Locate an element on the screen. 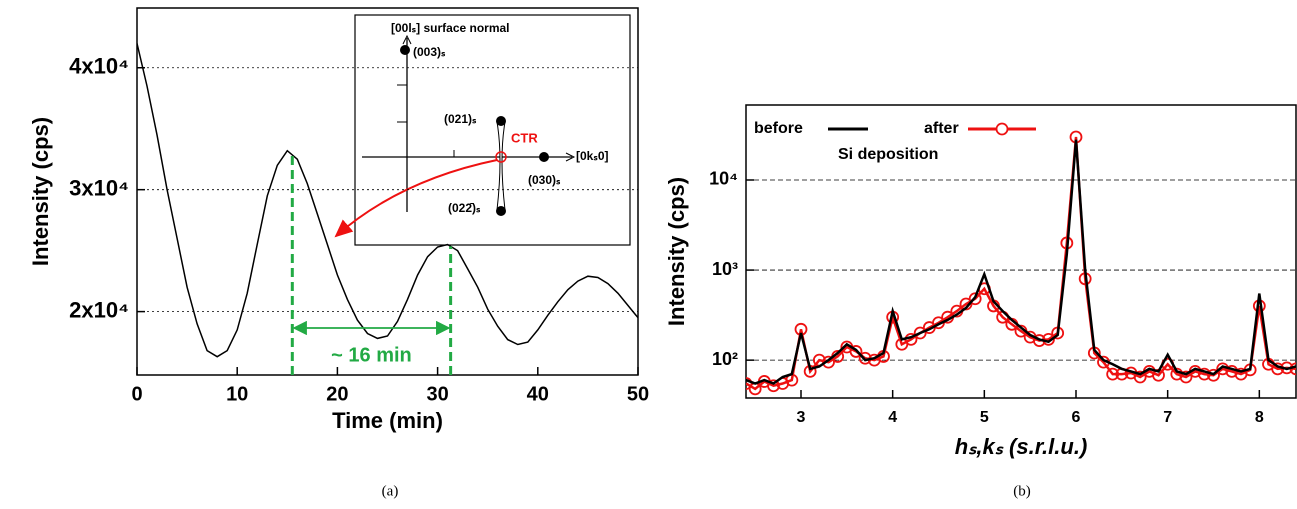  x-tick-label: 20 is located at coordinates (337, 394).